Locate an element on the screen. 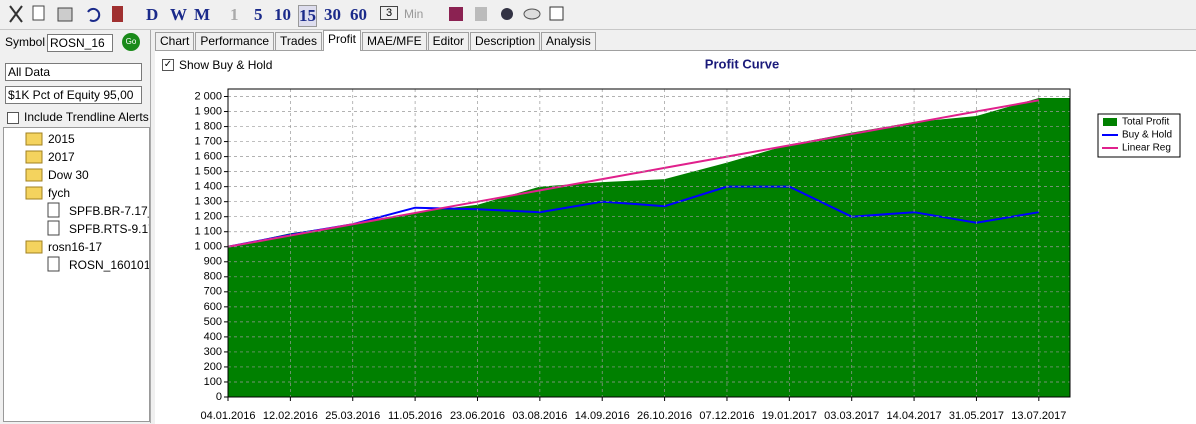 This screenshot has height=424, width=1196. chart-title: Profit Curve is located at coordinates (742, 63).